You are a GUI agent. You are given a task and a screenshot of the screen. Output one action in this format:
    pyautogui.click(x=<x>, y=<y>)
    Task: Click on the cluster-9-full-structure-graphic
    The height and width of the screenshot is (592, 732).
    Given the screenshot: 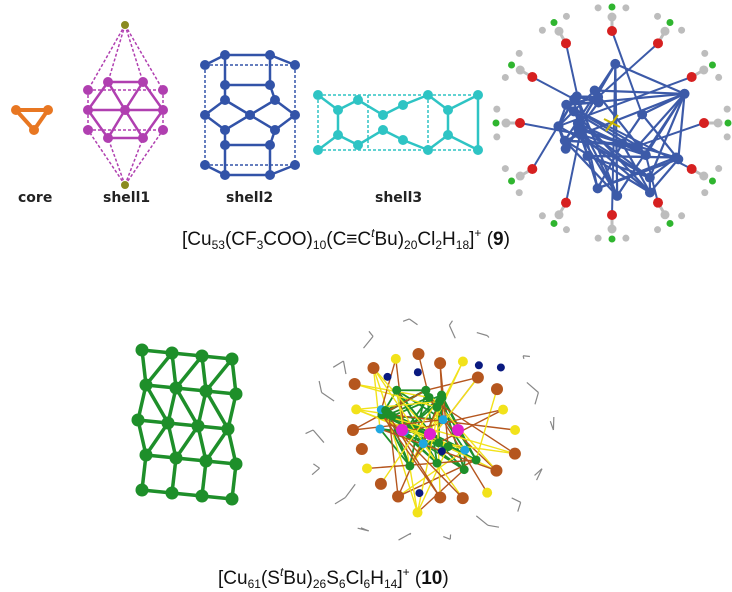 What is the action you would take?
    pyautogui.click(x=612, y=123)
    